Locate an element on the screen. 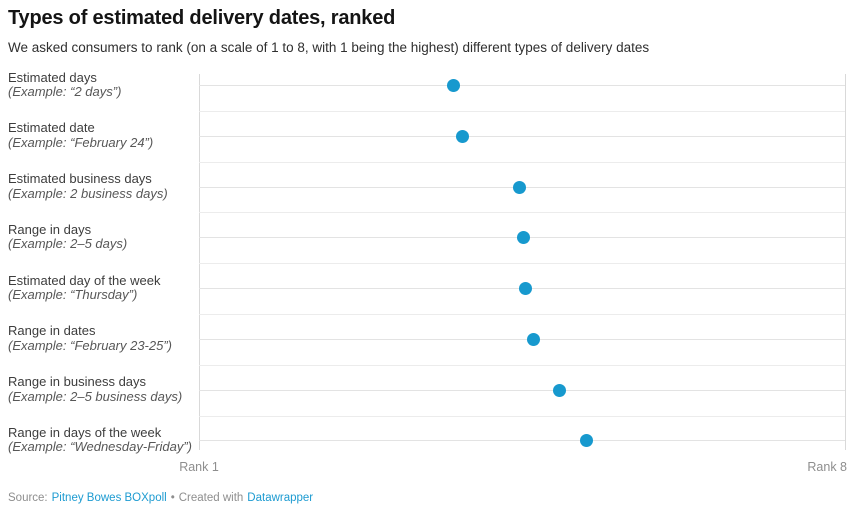 This screenshot has width=862, height=513. row-label: Estimated date is located at coordinates (51, 128).